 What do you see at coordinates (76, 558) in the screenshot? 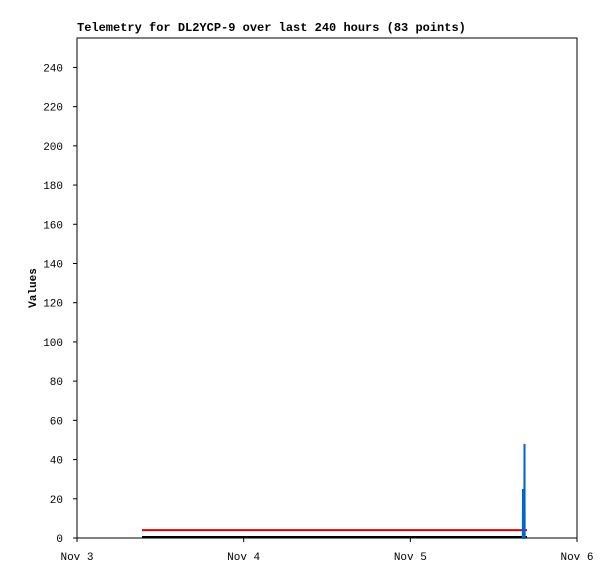
I see `x-tick-label: Nov 3` at bounding box center [76, 558].